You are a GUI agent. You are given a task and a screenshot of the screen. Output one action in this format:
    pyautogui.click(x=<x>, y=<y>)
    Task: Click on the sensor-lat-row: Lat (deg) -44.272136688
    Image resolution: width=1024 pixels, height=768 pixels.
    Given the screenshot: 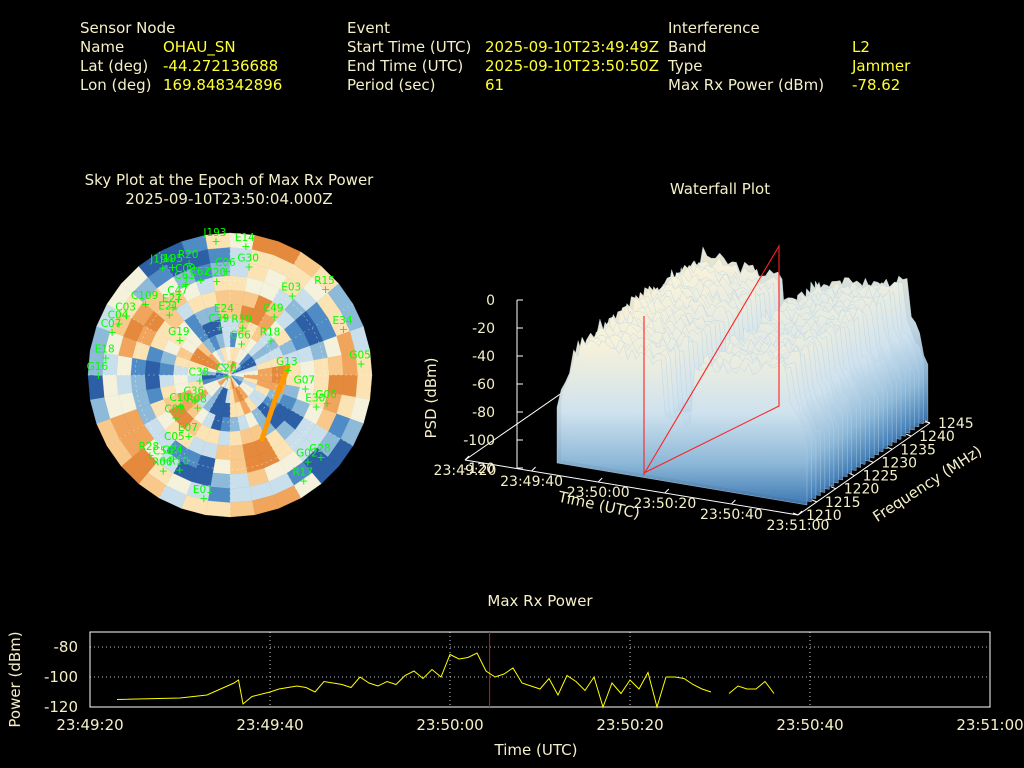 What is the action you would take?
    pyautogui.click(x=181, y=66)
    